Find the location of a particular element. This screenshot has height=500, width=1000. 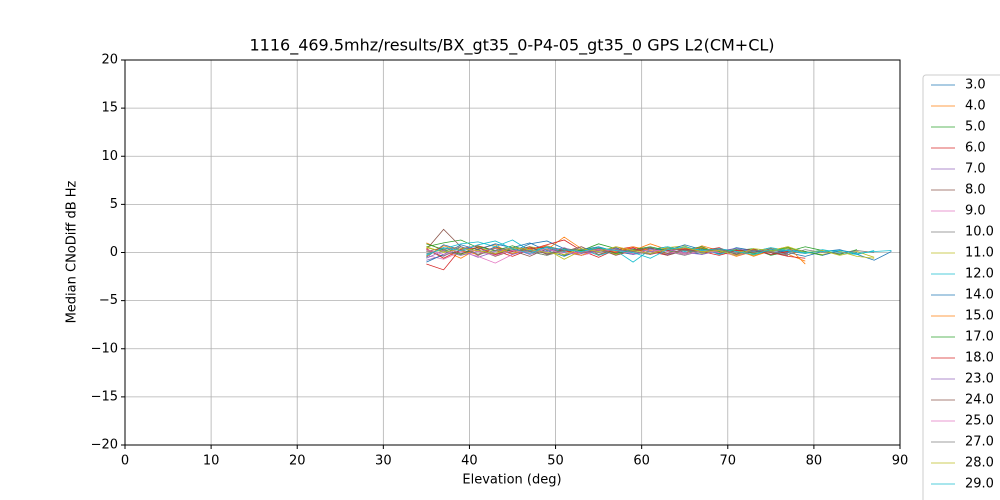

legend-label: 3.0 is located at coordinates (975, 85).